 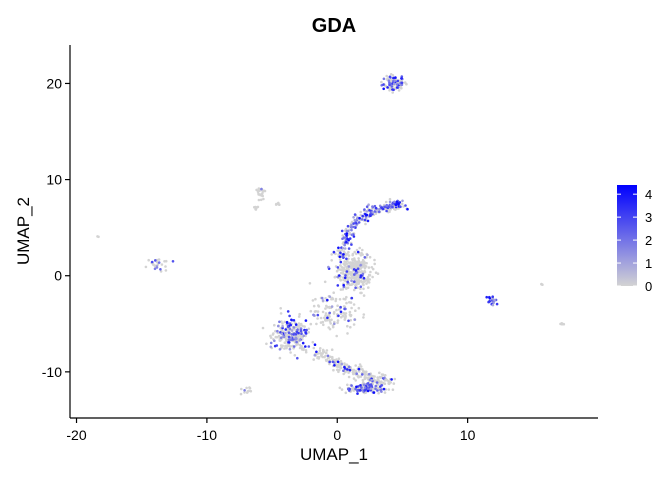 What do you see at coordinates (207, 435) in the screenshot?
I see `x-tick-label: -10` at bounding box center [207, 435].